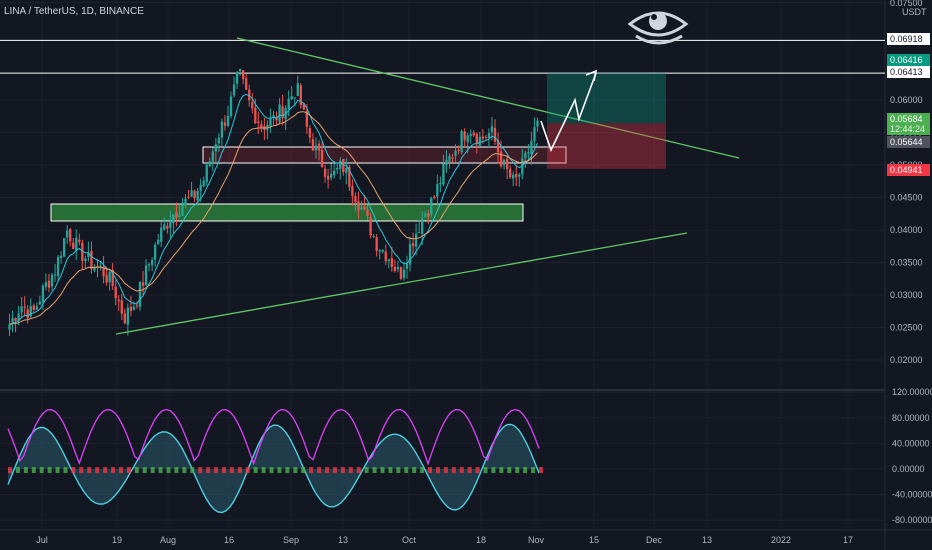 The width and height of the screenshot is (932, 550). I want to click on position-tool, so click(606, 120).